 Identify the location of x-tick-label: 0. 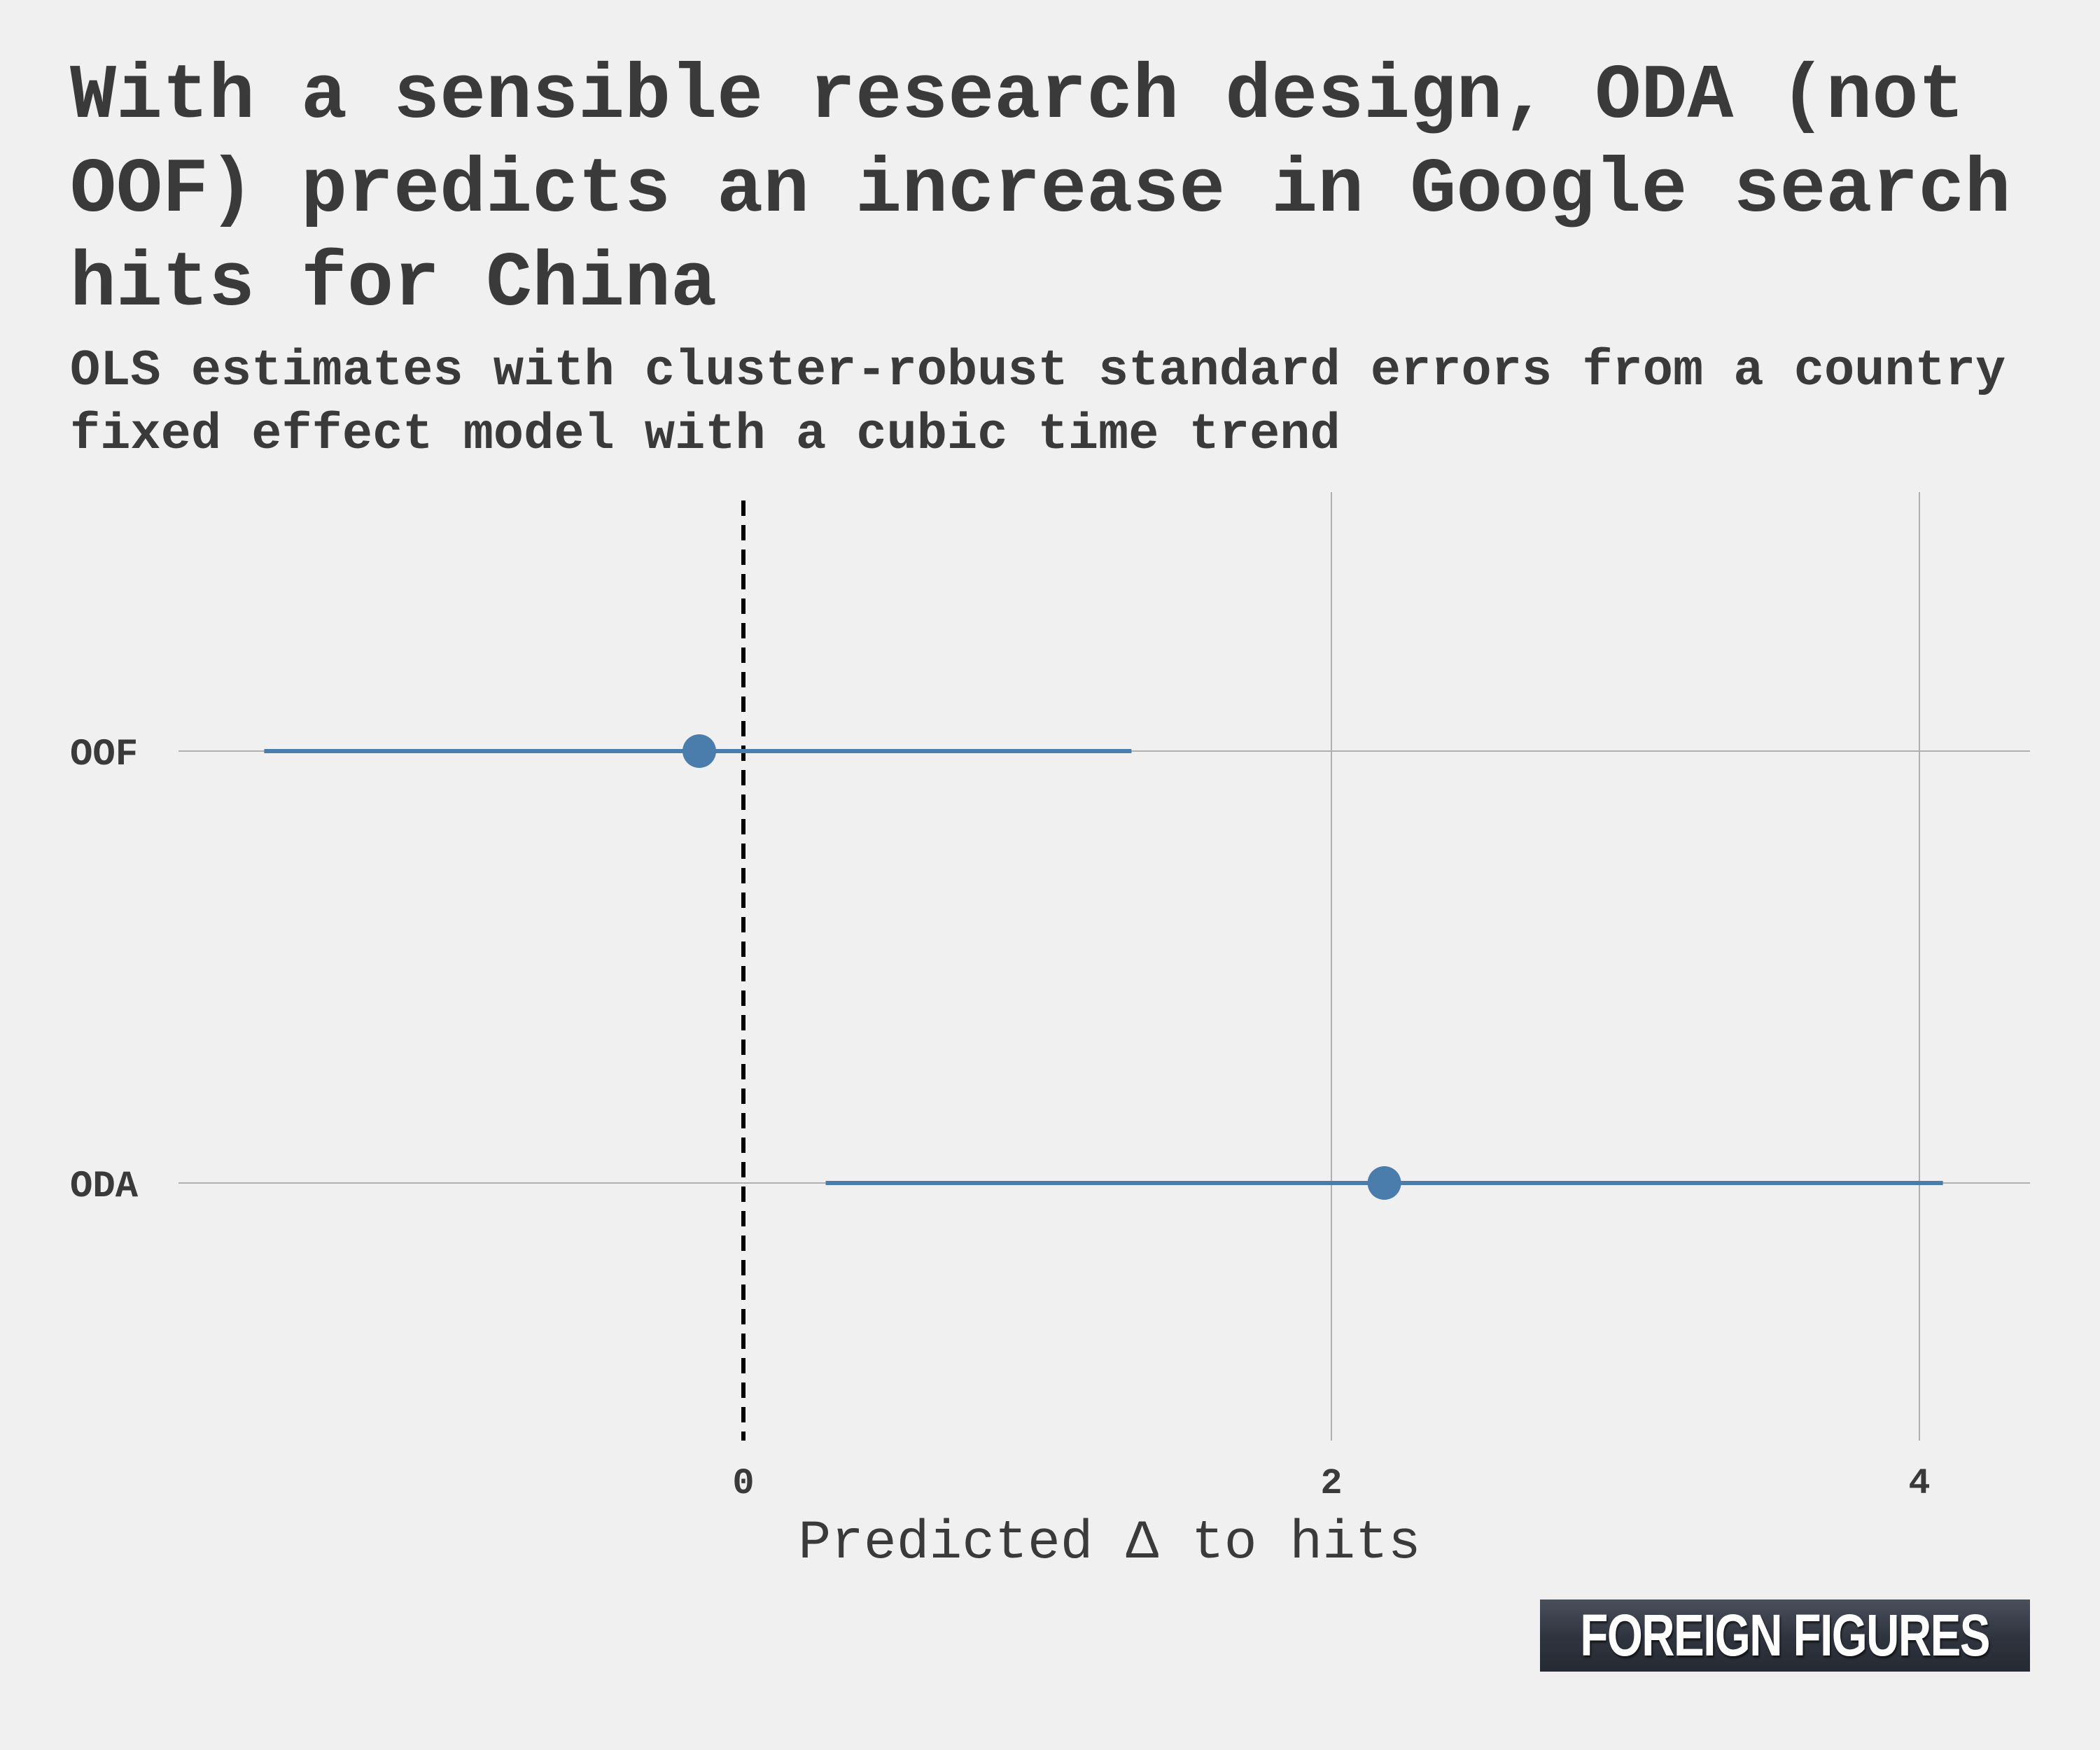
(743, 1483).